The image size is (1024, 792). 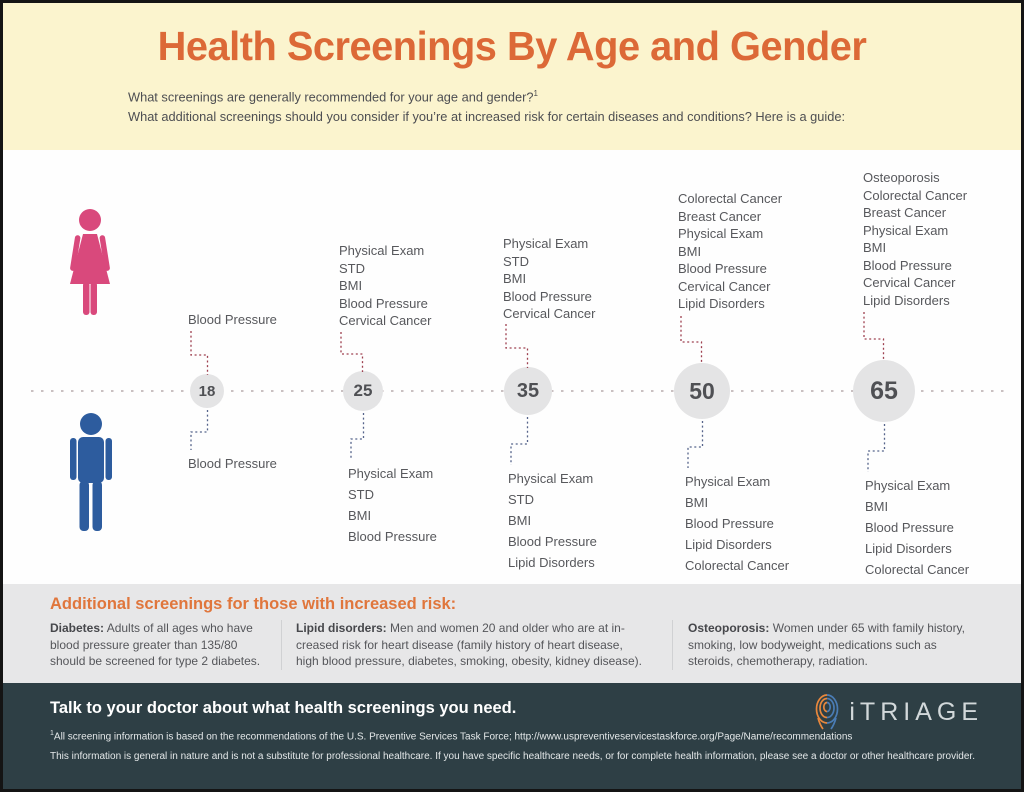 What do you see at coordinates (535, 93) in the screenshot?
I see `footnote-reference: 1` at bounding box center [535, 93].